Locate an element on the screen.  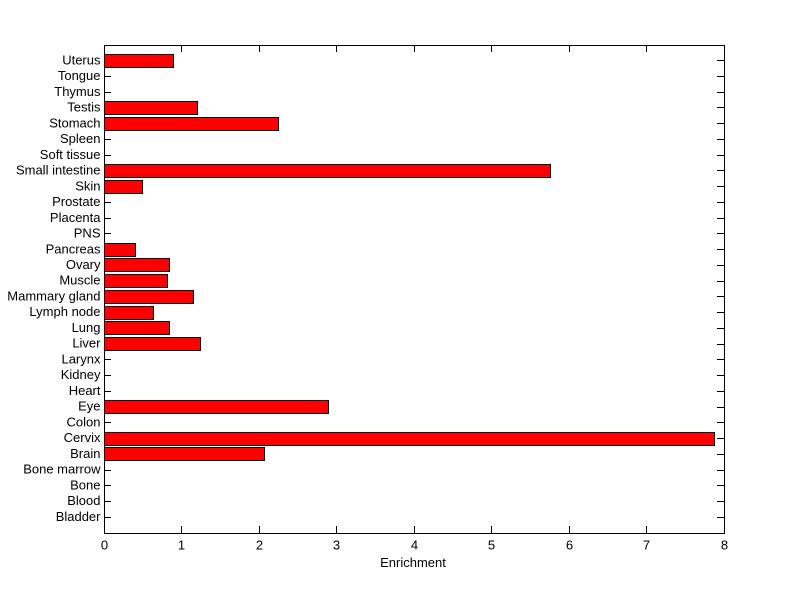
svg-text: Pancreas is located at coordinates (73, 248).